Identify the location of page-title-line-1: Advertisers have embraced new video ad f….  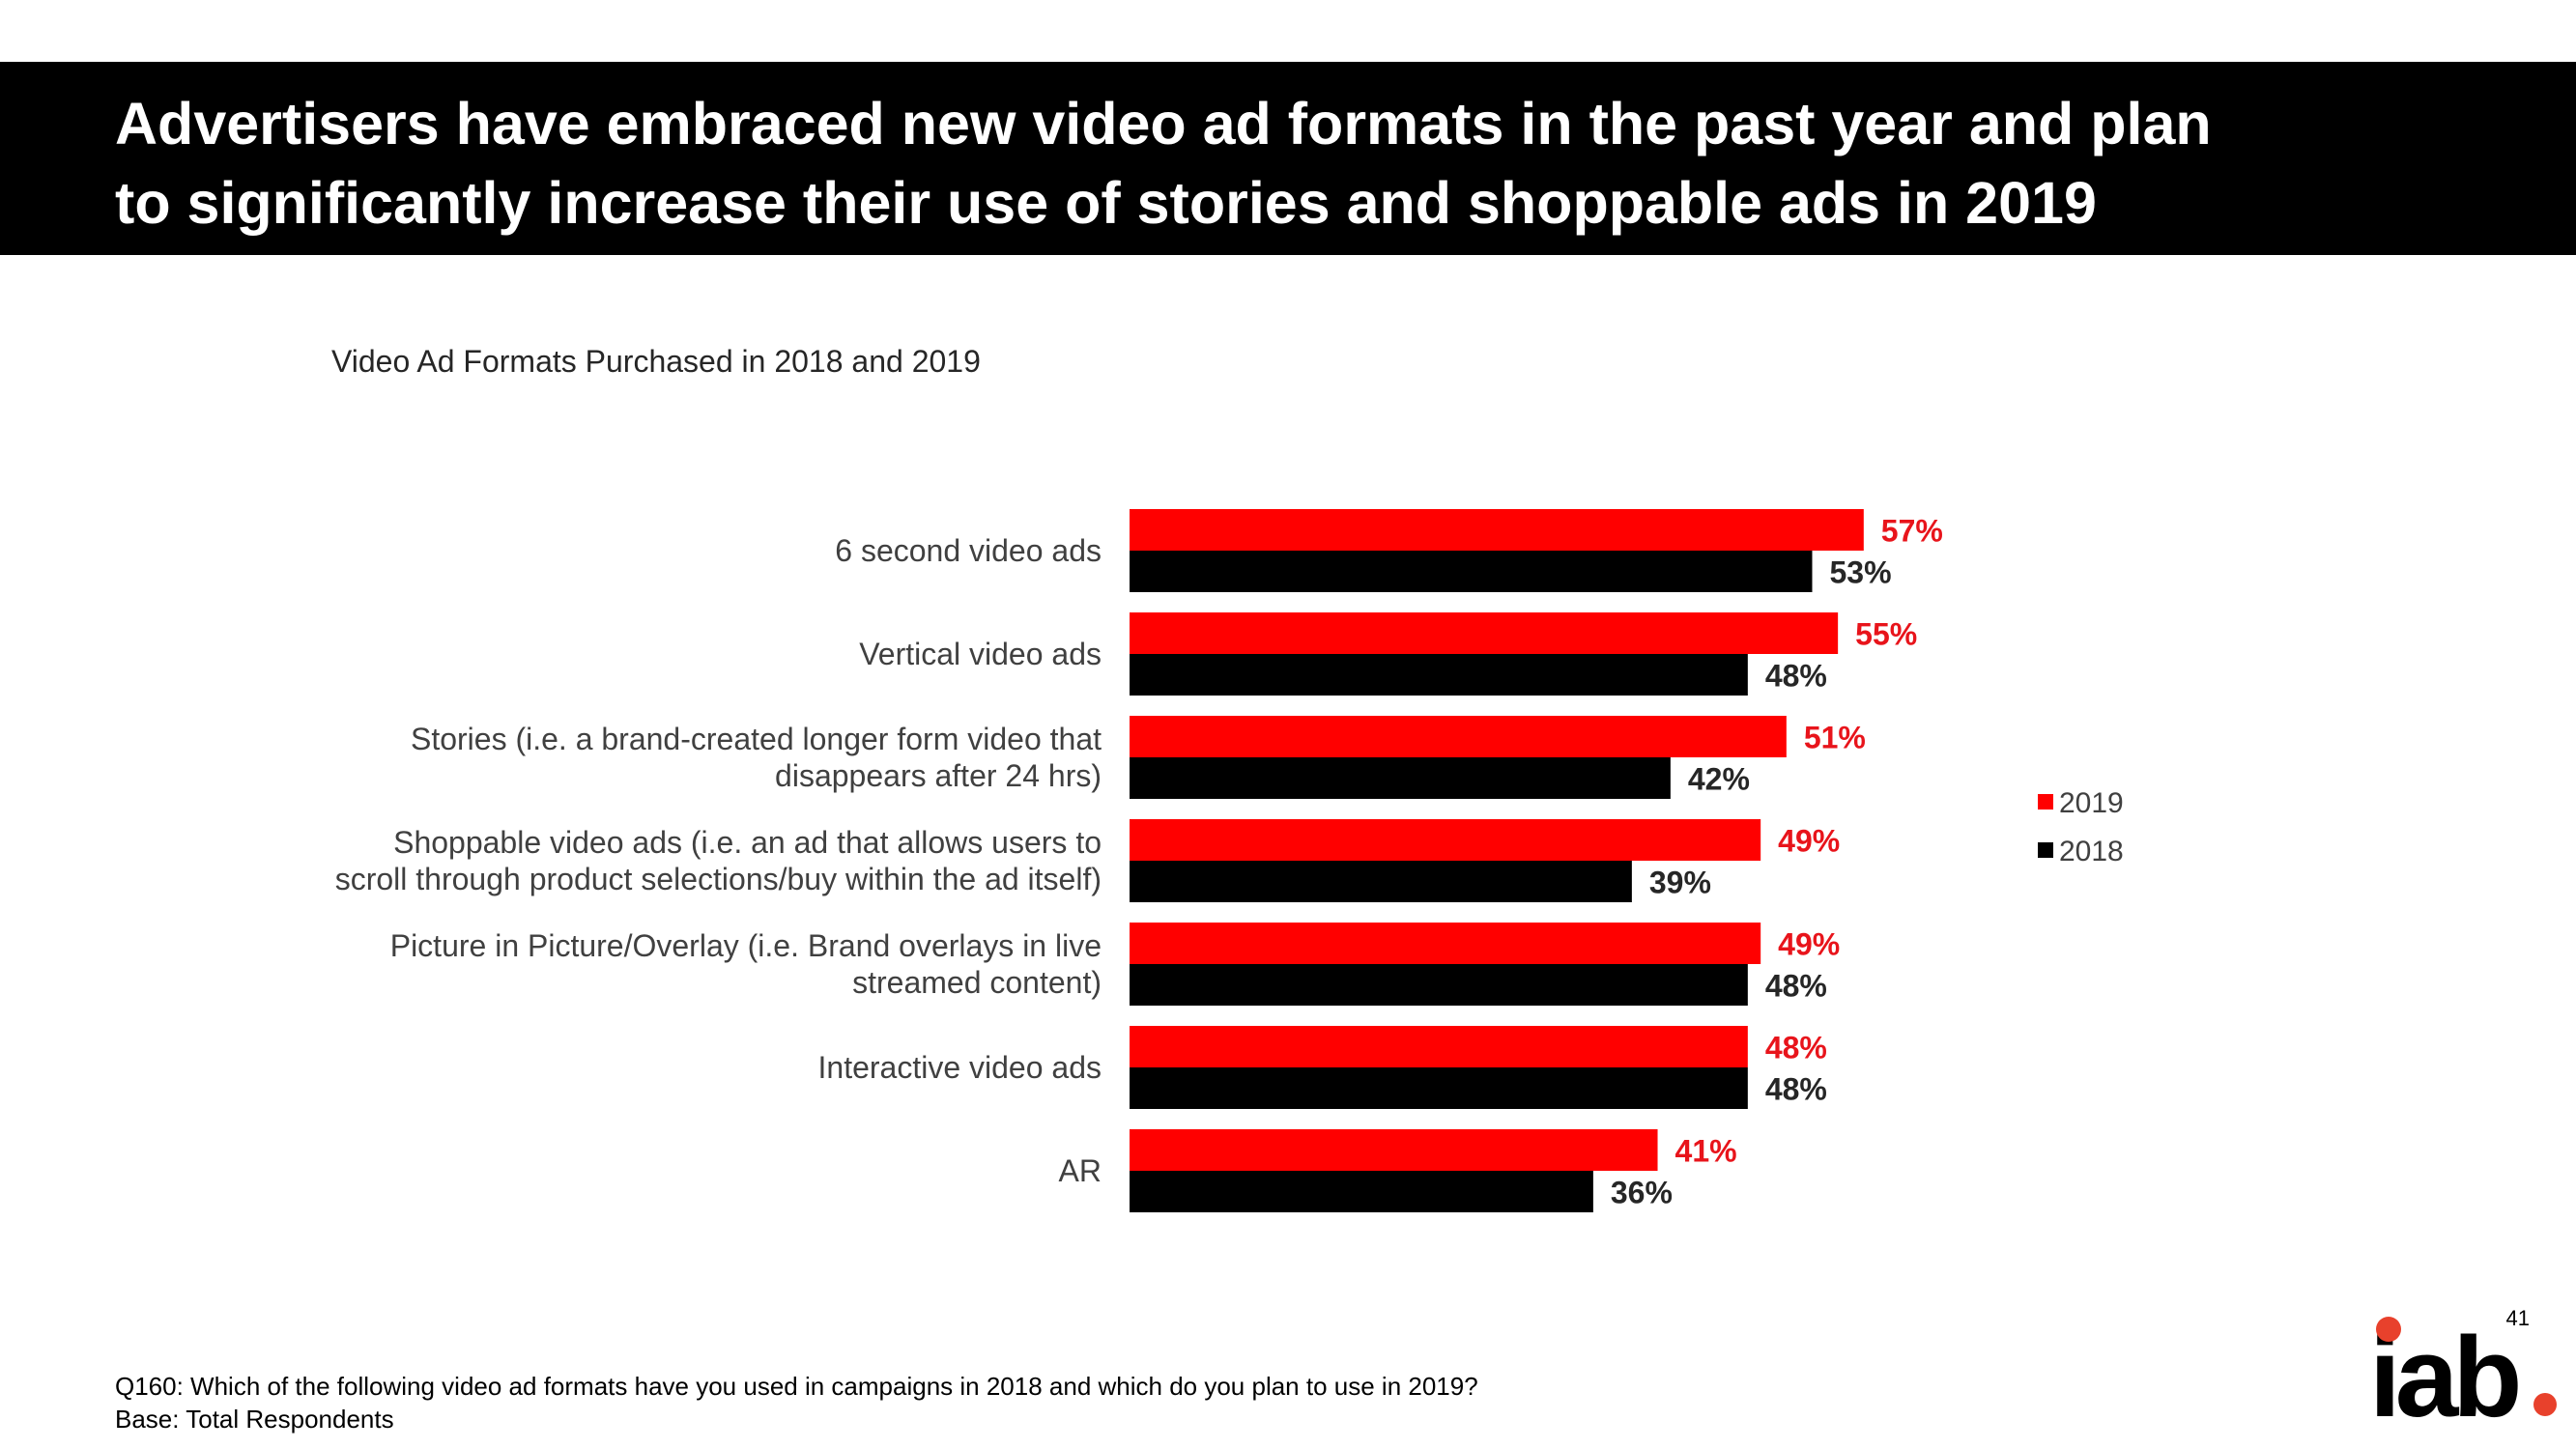
(1163, 123).